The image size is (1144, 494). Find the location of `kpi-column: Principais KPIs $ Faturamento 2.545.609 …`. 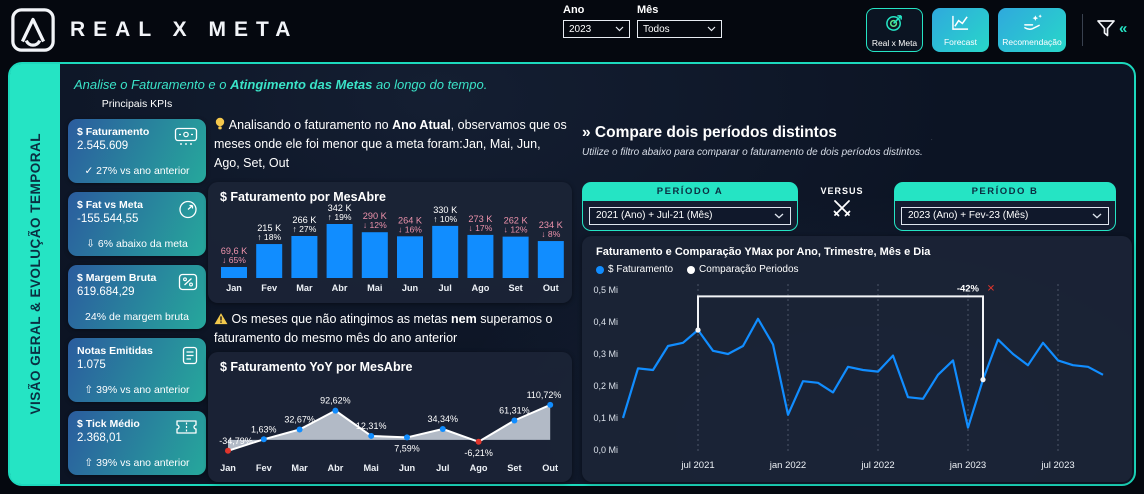

kpi-column: Principais KPIs $ Faturamento 2.545.609 … is located at coordinates (137, 291).